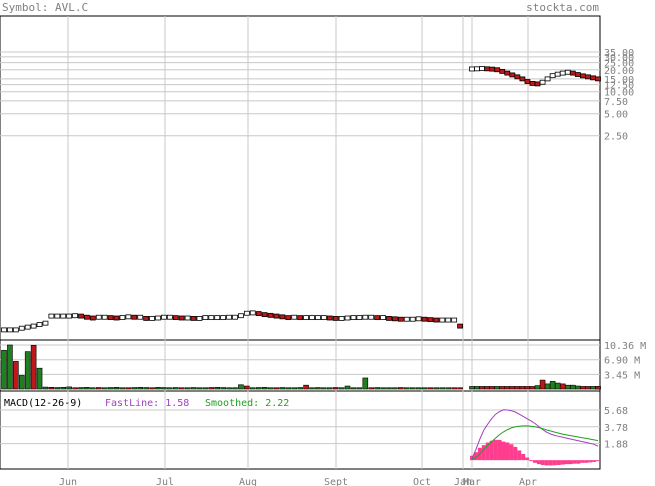 The height and width of the screenshot is (486, 655). Describe the element at coordinates (562, 7) in the screenshot. I see `site-name: stockta.com` at that location.